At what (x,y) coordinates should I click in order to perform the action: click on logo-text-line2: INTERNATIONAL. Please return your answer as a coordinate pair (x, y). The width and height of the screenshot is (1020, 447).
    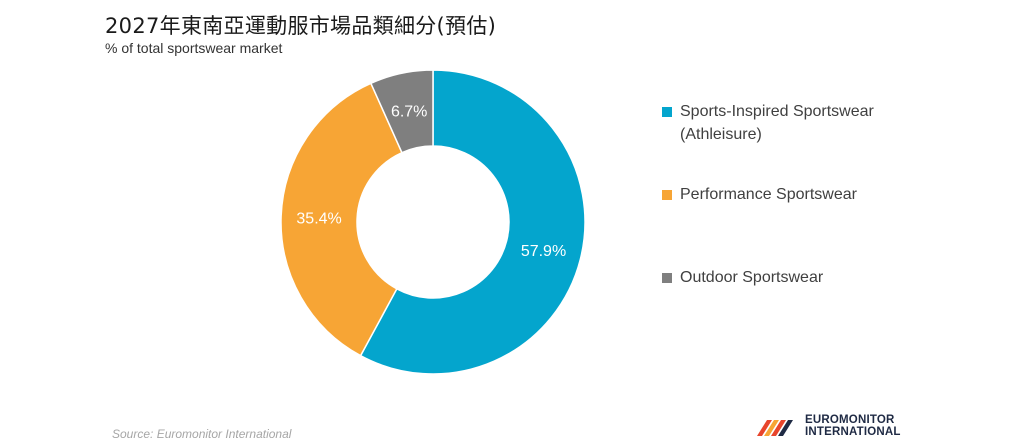
    Looking at the image, I should click on (853, 432).